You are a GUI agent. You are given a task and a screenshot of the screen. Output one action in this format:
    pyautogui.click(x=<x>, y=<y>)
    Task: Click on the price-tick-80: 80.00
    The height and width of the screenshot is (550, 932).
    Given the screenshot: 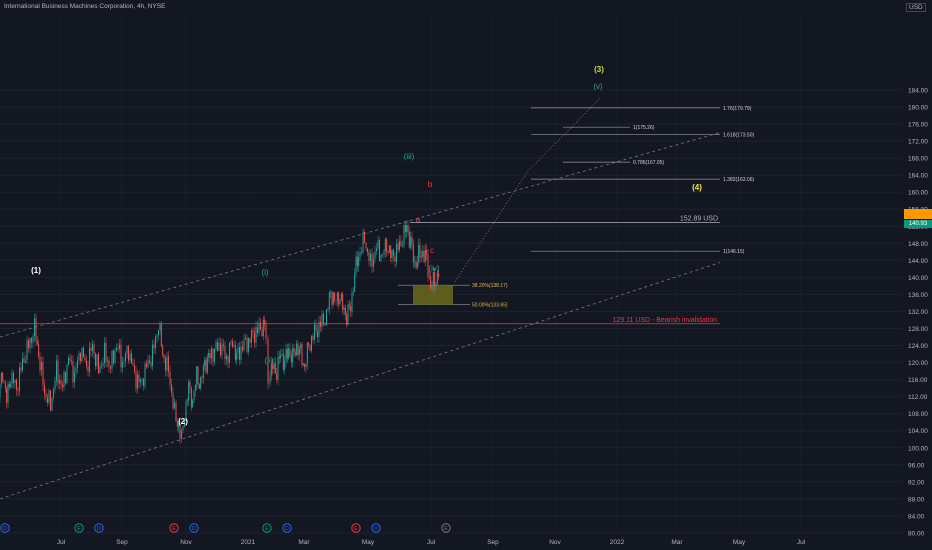 What is the action you would take?
    pyautogui.click(x=916, y=533)
    